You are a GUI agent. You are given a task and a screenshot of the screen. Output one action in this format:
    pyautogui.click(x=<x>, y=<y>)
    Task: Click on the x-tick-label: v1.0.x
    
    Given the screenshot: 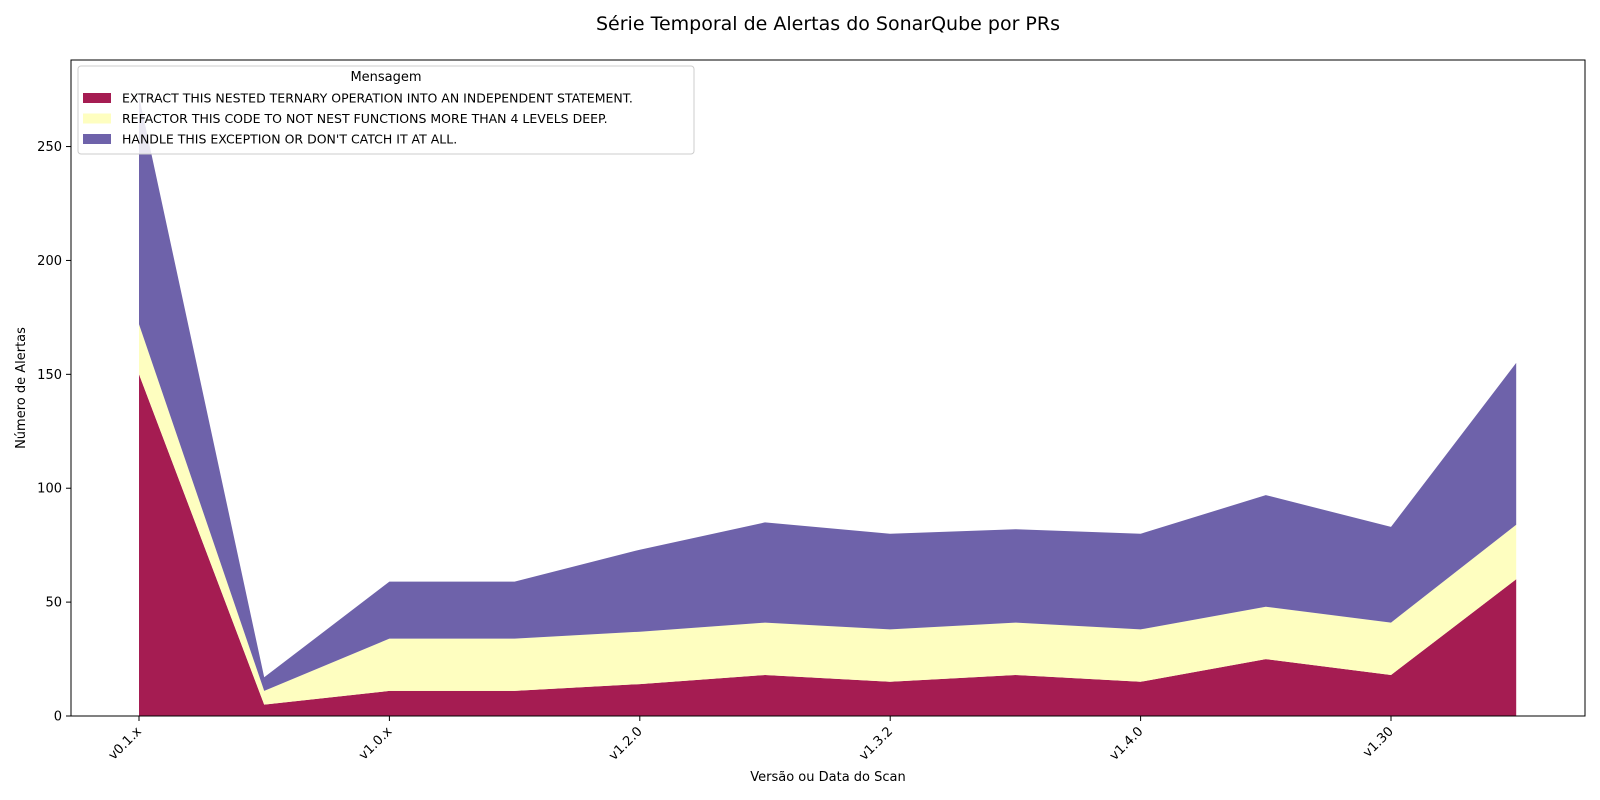 What is the action you would take?
    pyautogui.click(x=375, y=743)
    